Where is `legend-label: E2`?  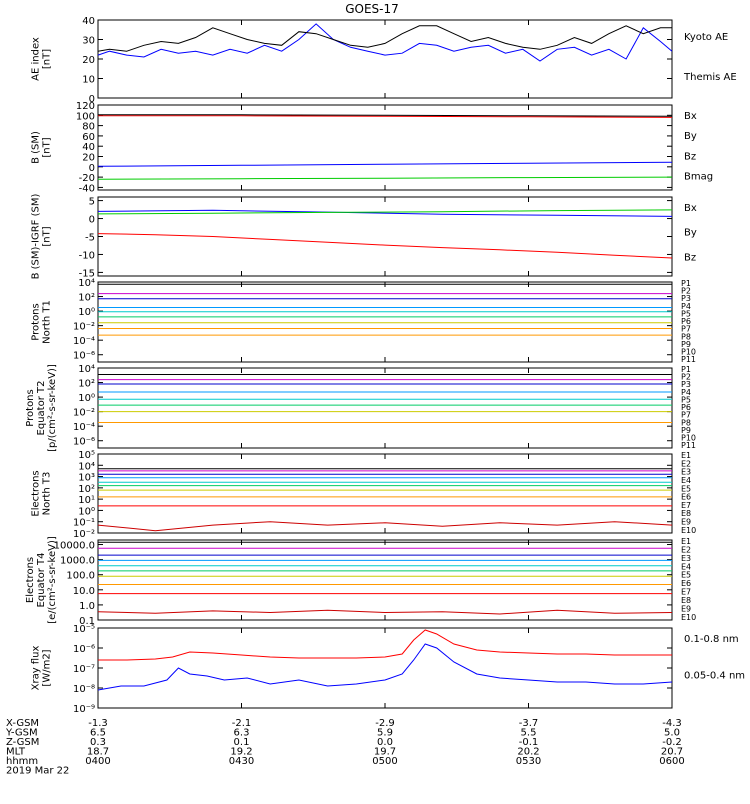
legend-label: E2 is located at coordinates (686, 463).